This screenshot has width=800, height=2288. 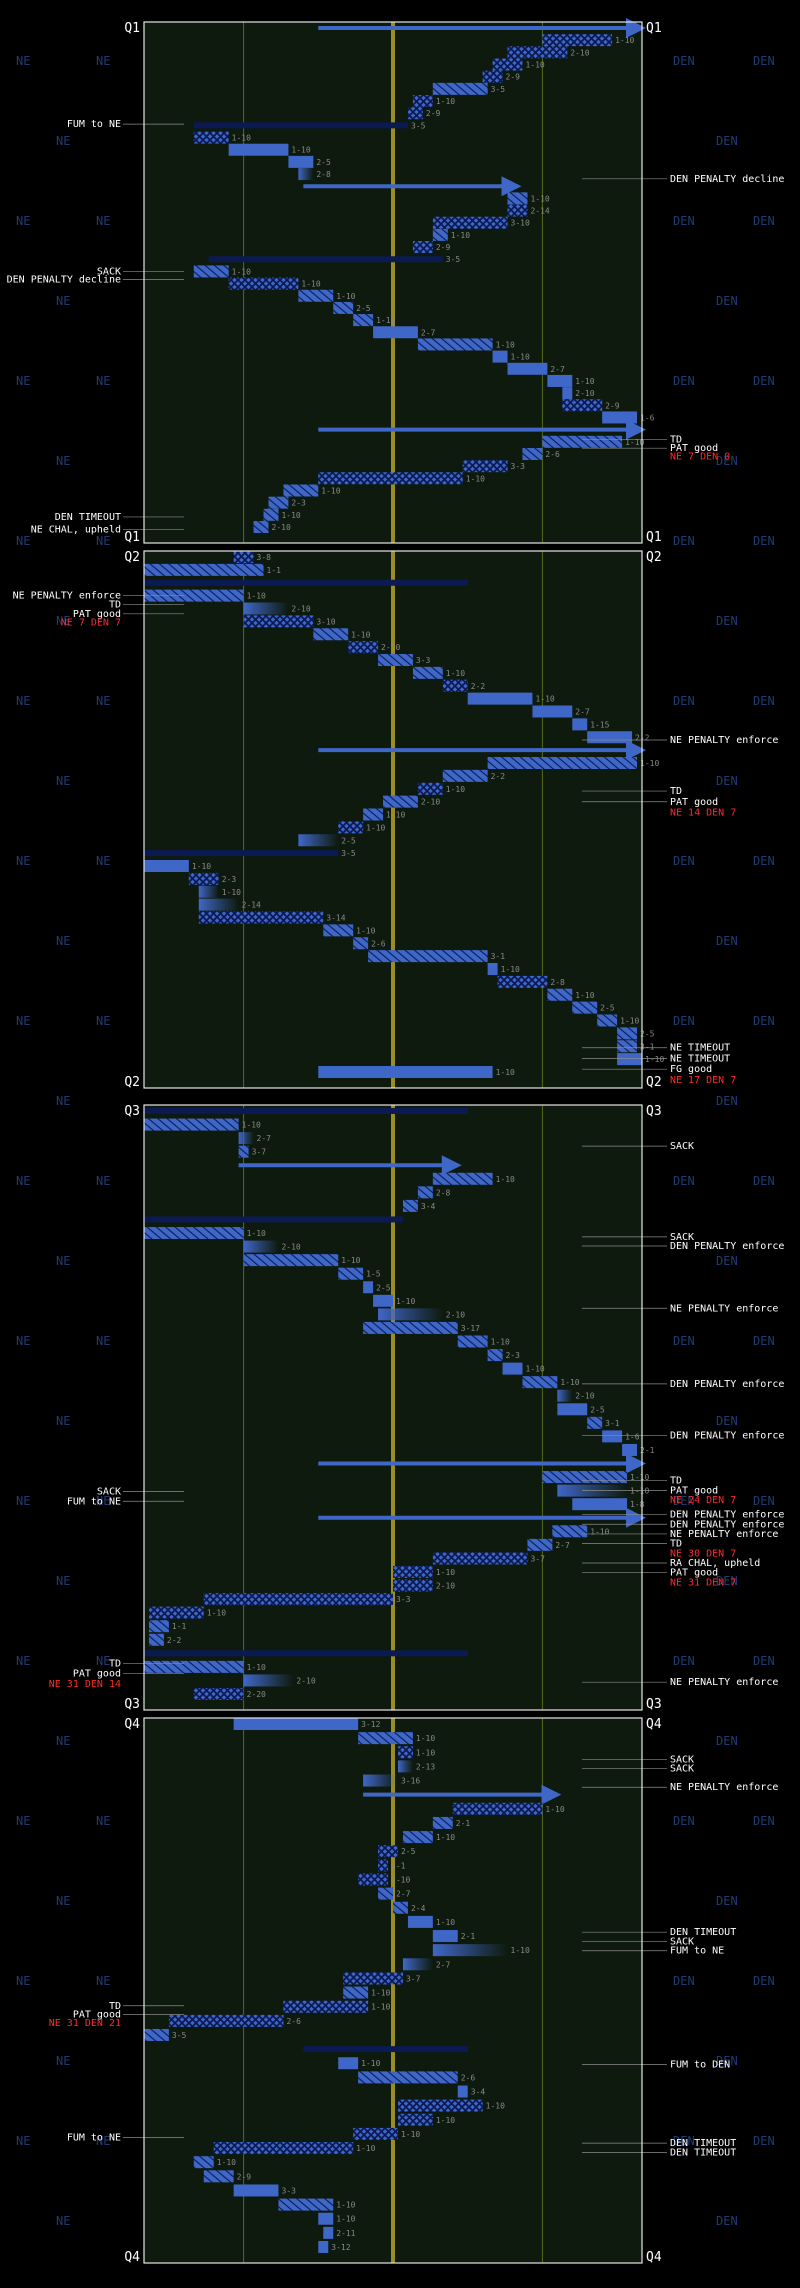 What do you see at coordinates (259, 1152) in the screenshot?
I see `down-distance-label: 3-7` at bounding box center [259, 1152].